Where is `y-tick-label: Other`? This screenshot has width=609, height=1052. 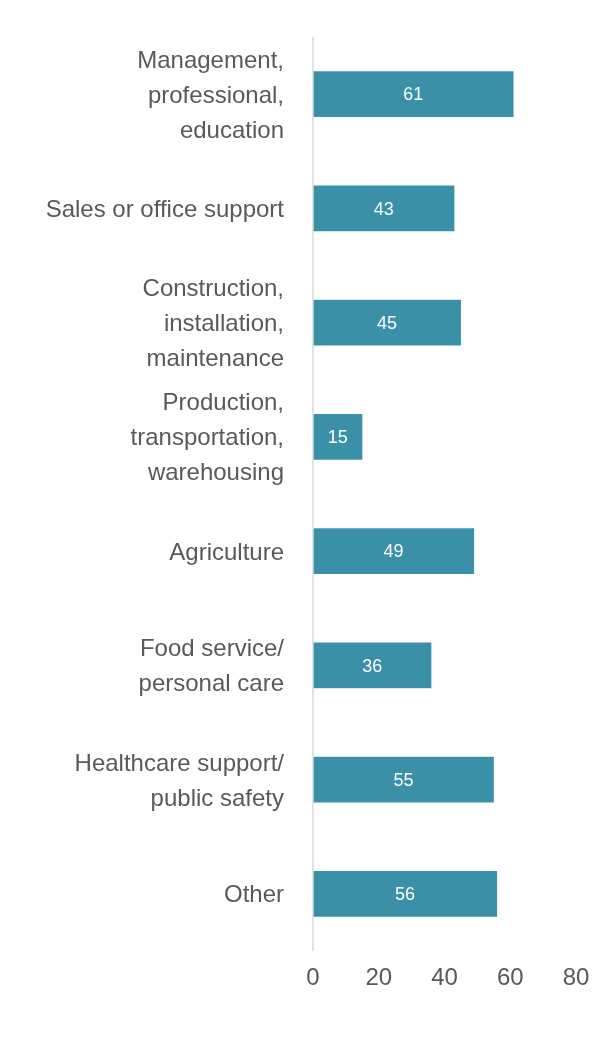
y-tick-label: Other is located at coordinates (253, 894).